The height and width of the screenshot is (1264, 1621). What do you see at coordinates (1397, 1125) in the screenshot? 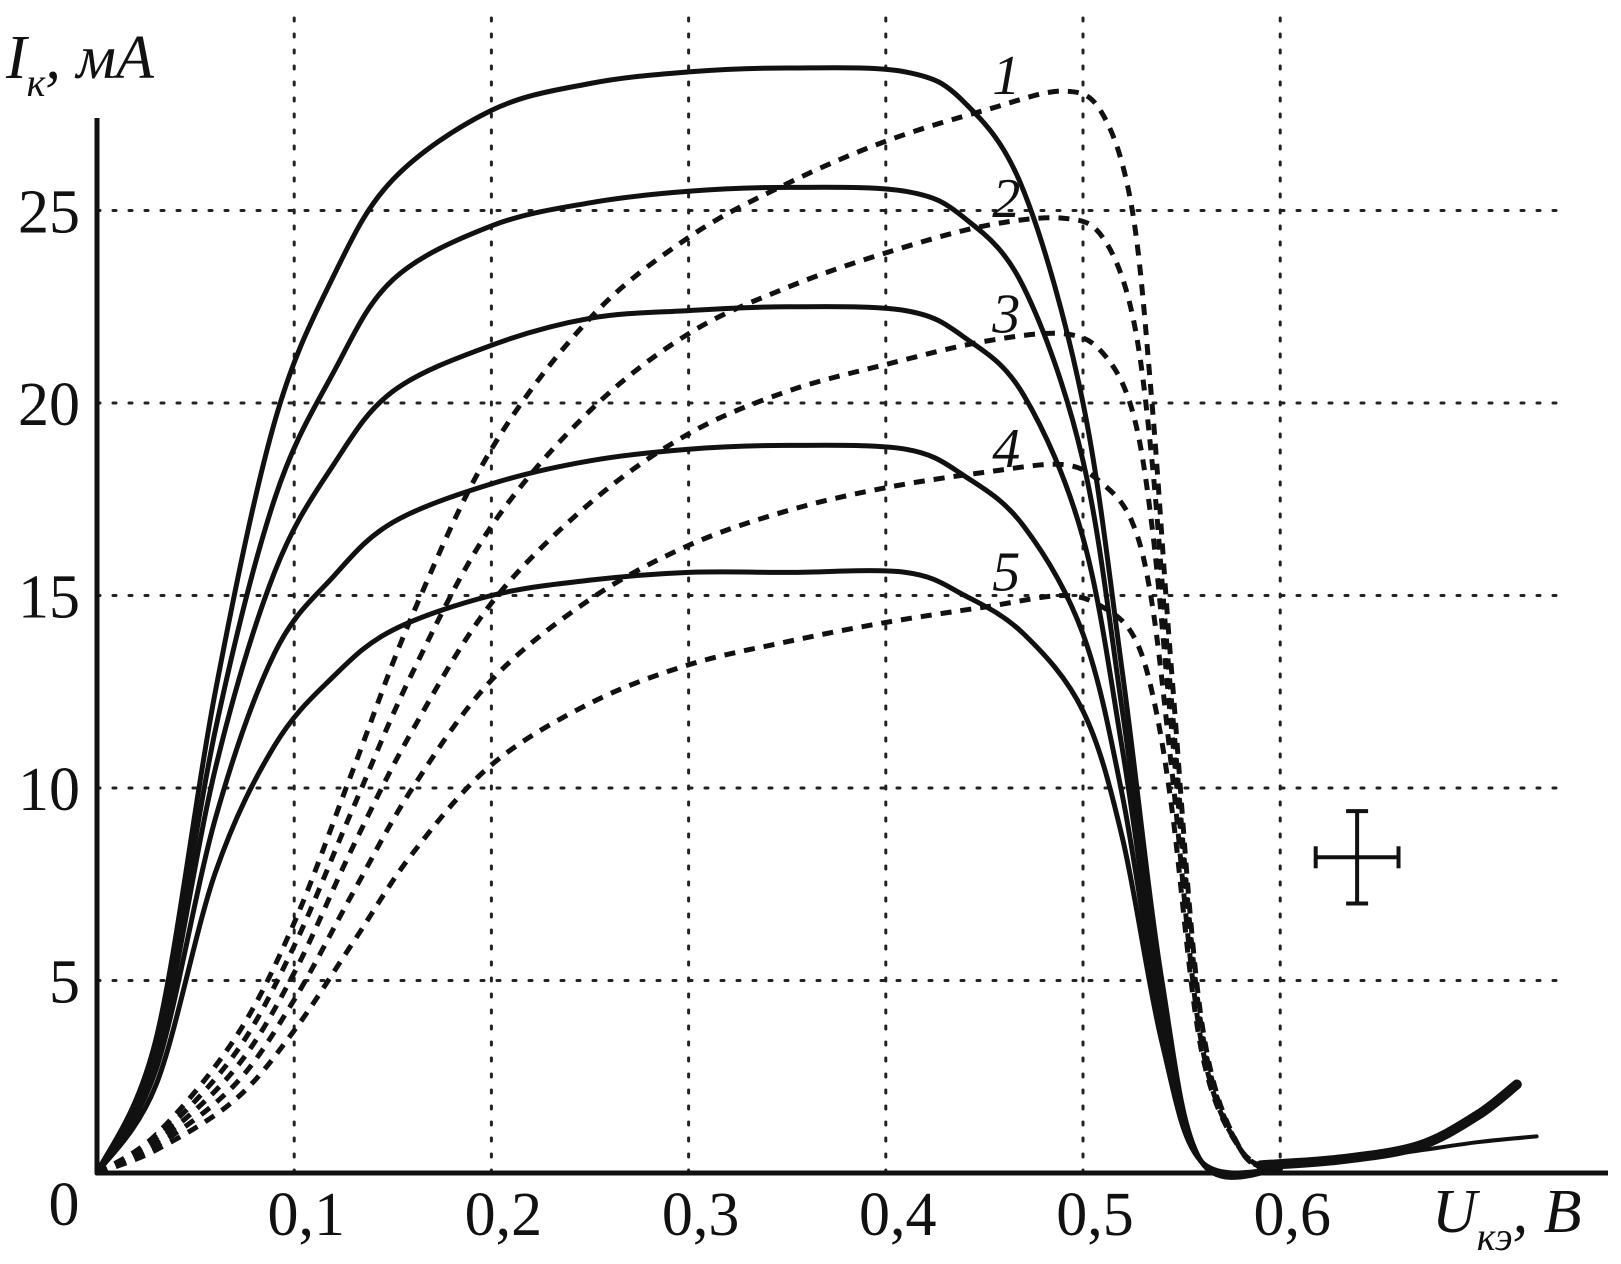
I see `tail-curves` at bounding box center [1397, 1125].